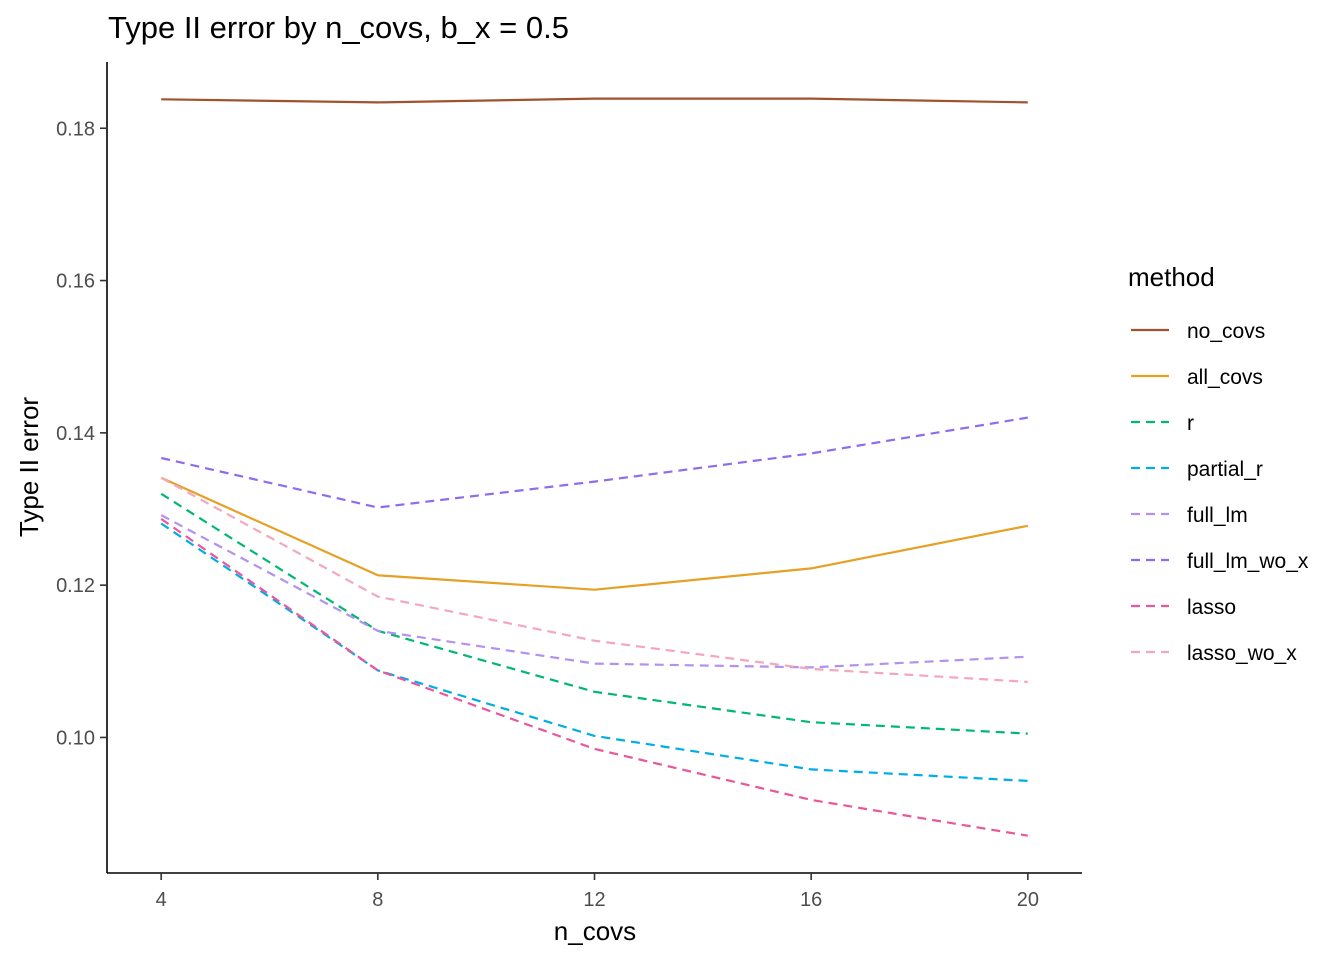  Describe the element at coordinates (811, 900) in the screenshot. I see `x-tick-label: 16` at that location.